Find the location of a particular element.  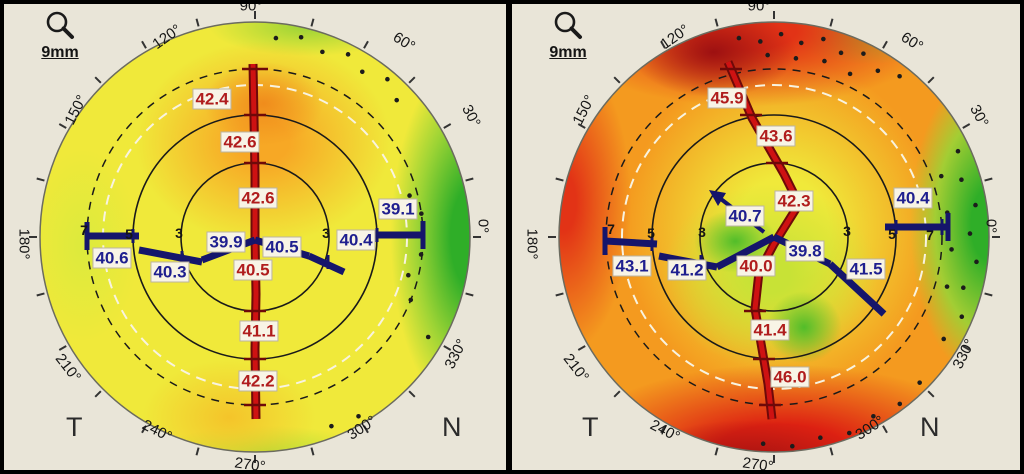

steep-k-value-label: 42.3 is located at coordinates (794, 201).